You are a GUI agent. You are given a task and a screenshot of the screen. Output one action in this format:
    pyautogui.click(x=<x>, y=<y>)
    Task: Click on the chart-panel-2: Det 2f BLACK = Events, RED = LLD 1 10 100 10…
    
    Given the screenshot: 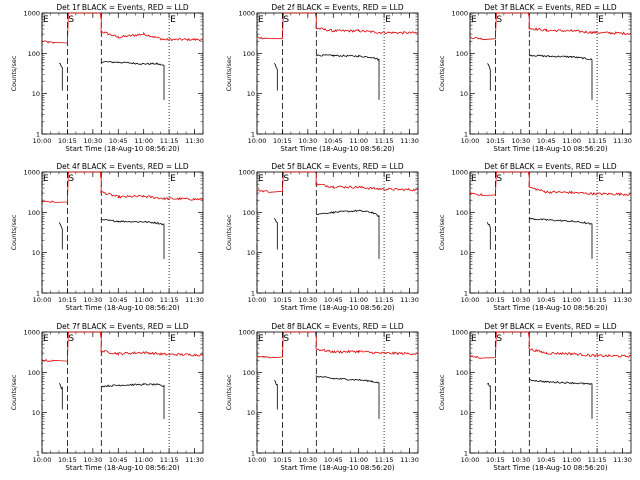 What is the action you would take?
    pyautogui.click(x=322, y=78)
    